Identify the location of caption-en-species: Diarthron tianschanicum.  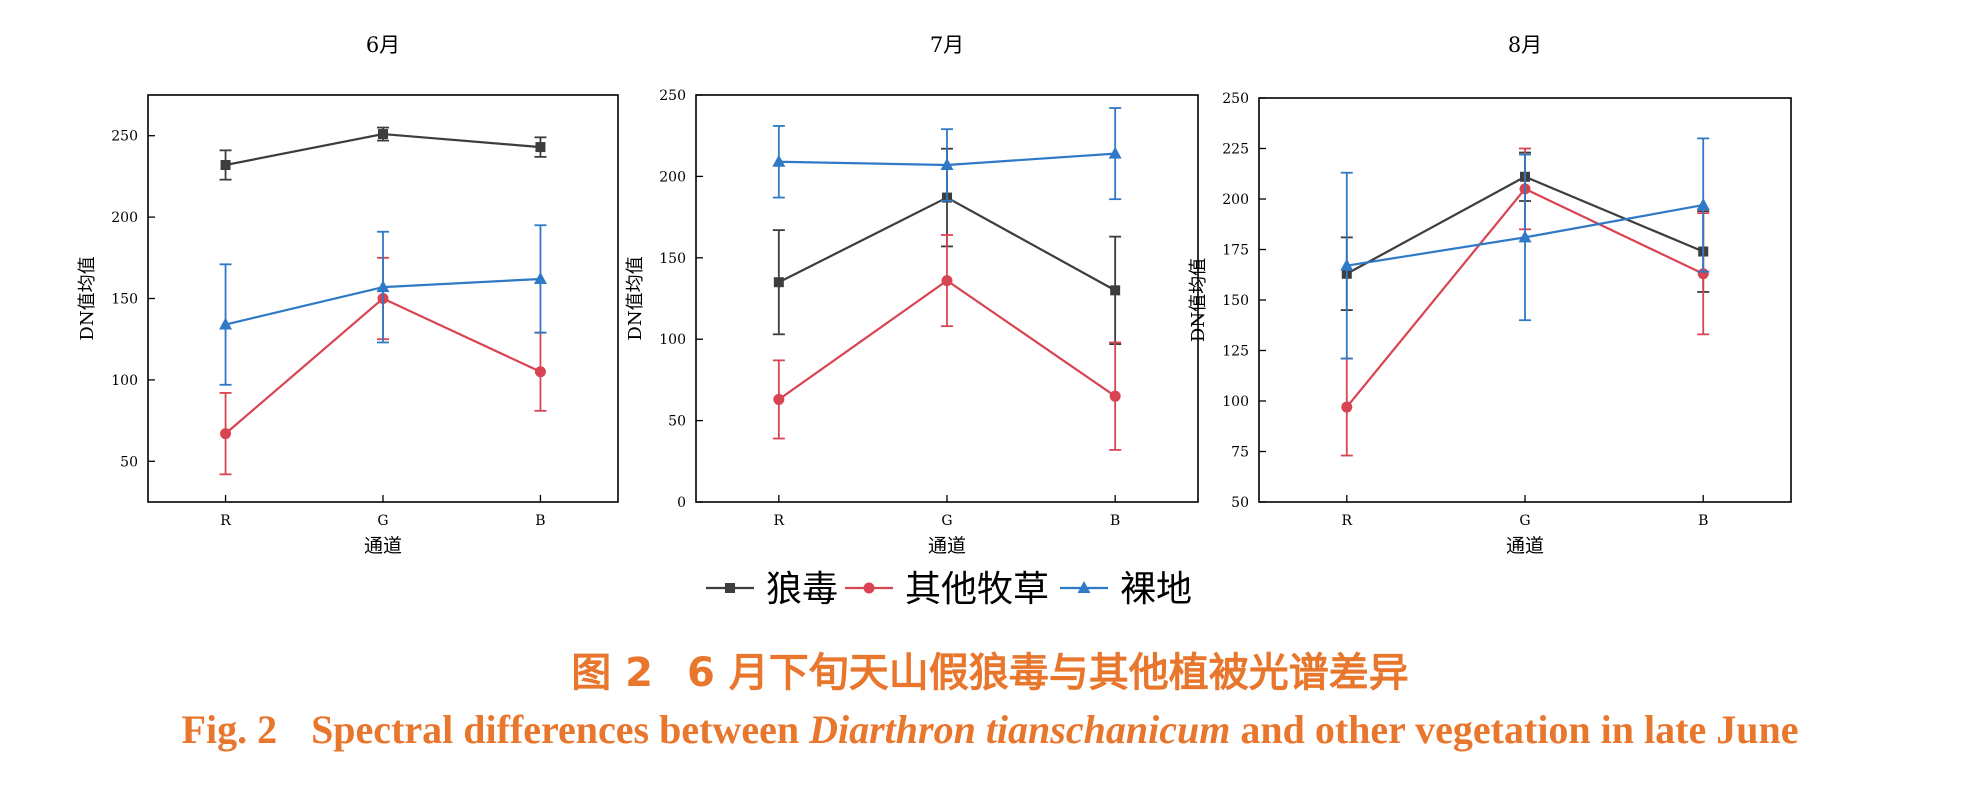
(1020, 729).